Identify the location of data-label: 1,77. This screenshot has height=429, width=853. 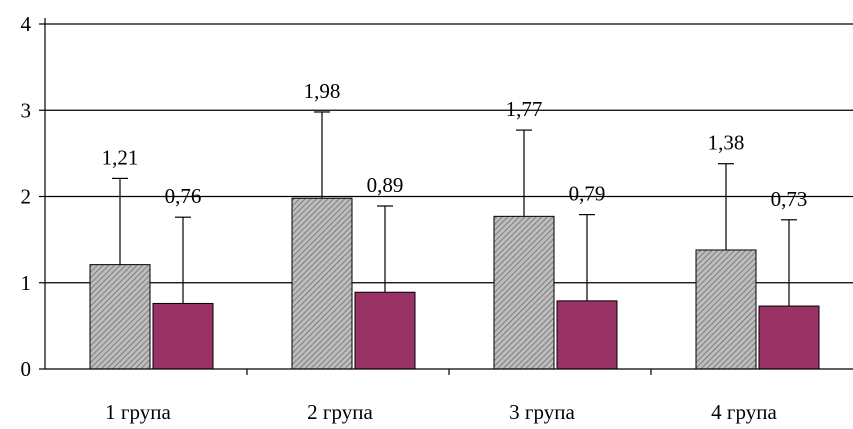
(524, 109).